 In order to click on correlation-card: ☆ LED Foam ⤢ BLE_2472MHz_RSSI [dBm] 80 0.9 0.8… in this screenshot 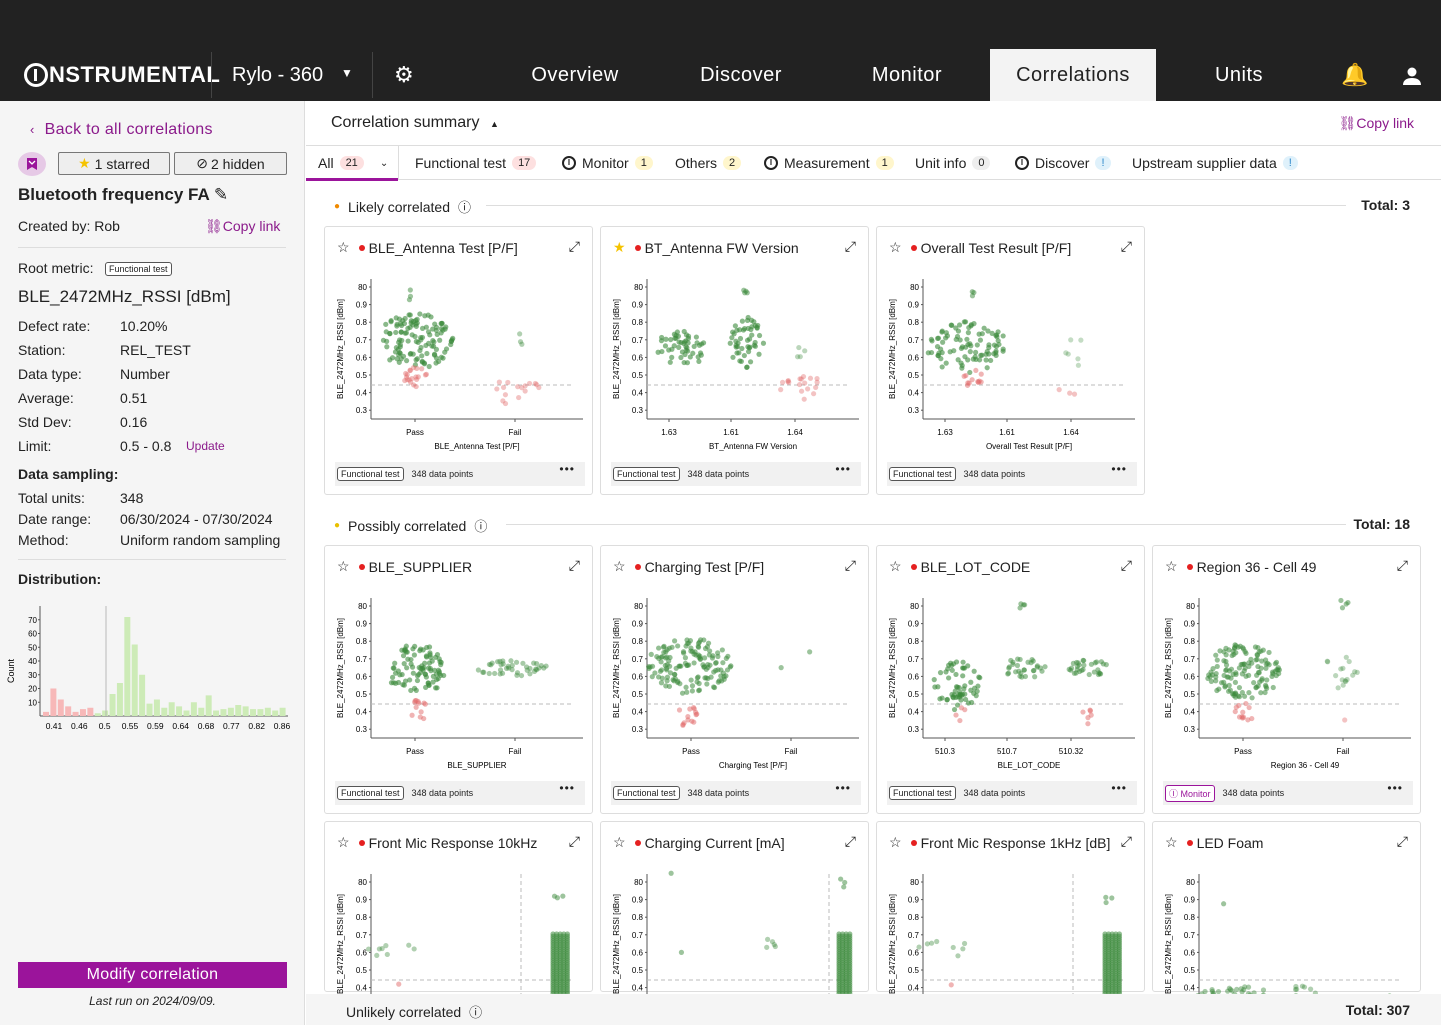, I will do `click(1286, 912)`.